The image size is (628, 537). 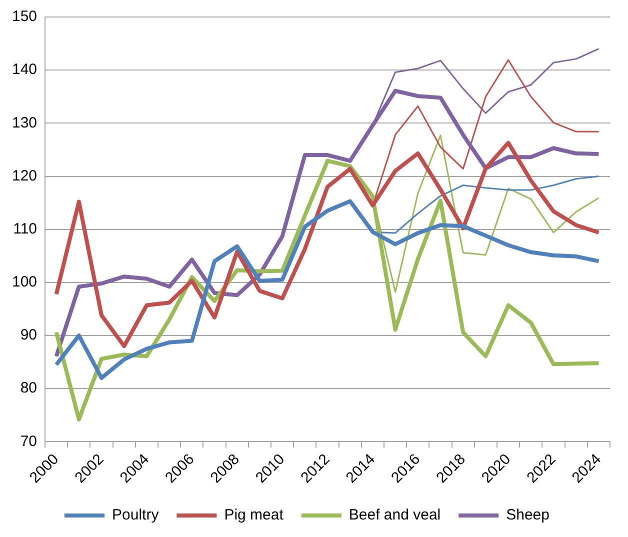 I want to click on y-tick-label: 140, so click(x=25, y=69).